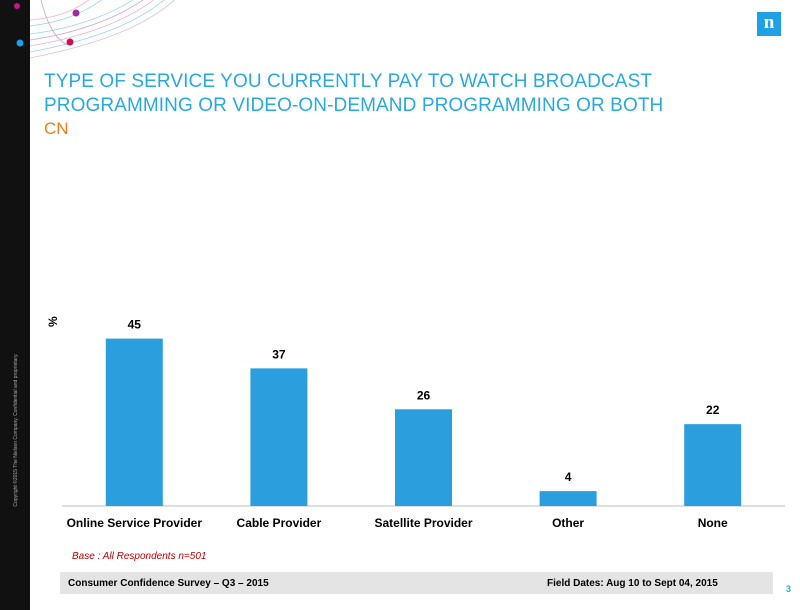 The image size is (800, 610). Describe the element at coordinates (789, 589) in the screenshot. I see `page-number: 3` at that location.